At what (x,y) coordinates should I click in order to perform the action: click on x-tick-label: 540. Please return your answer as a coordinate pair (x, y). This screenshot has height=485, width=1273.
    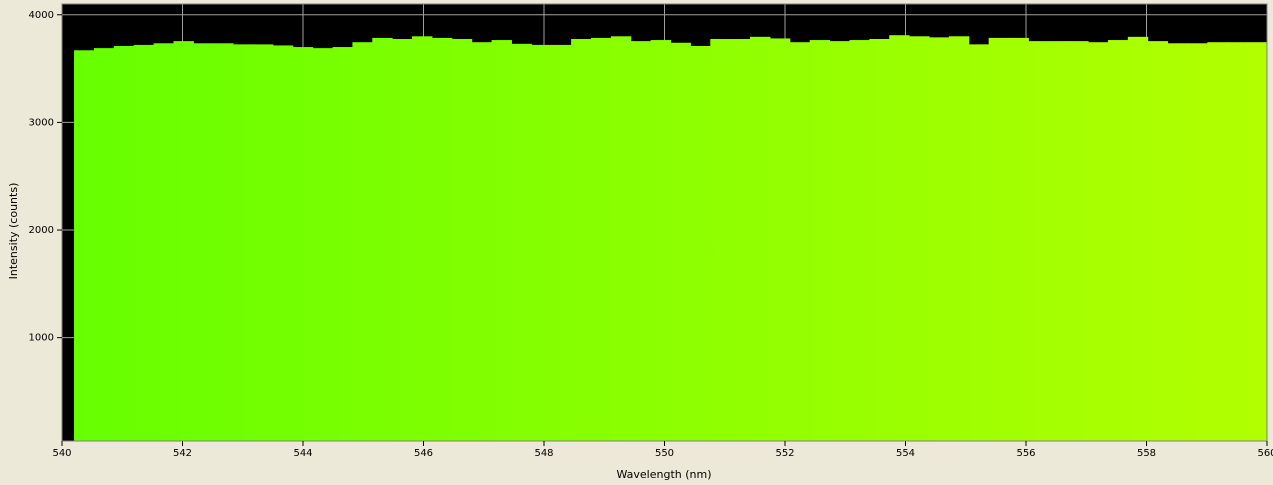
    Looking at the image, I should click on (61, 453).